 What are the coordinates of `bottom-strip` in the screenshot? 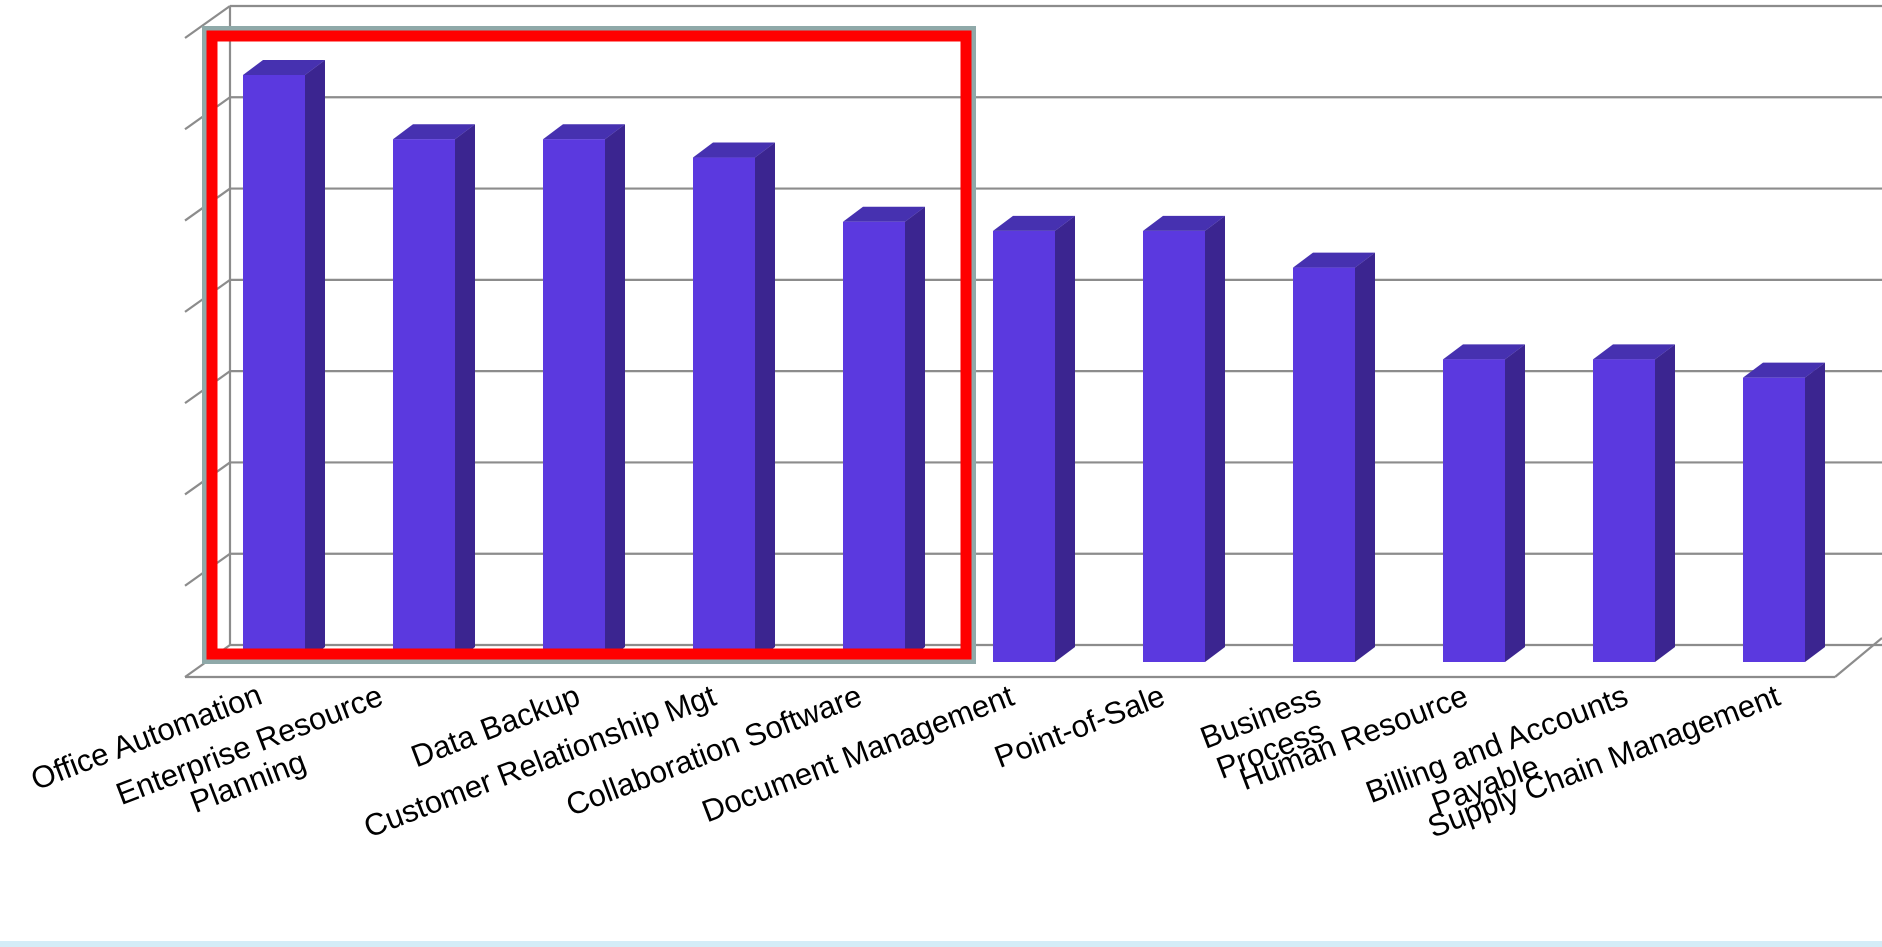 It's located at (941, 944).